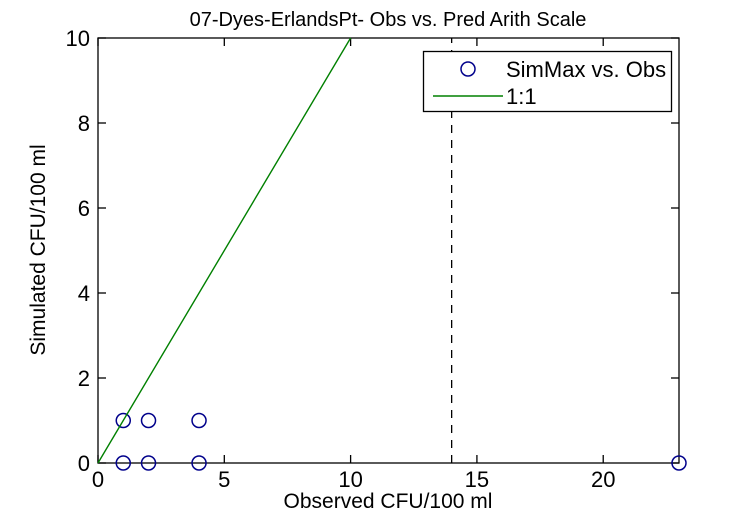  I want to click on y-tick-label: 4, so click(84, 293).